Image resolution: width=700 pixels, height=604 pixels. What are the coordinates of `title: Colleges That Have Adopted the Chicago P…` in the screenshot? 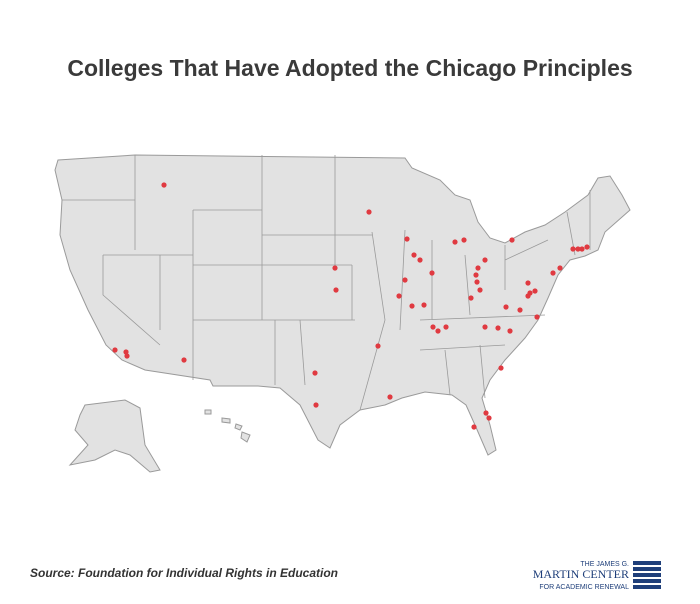 It's located at (350, 68).